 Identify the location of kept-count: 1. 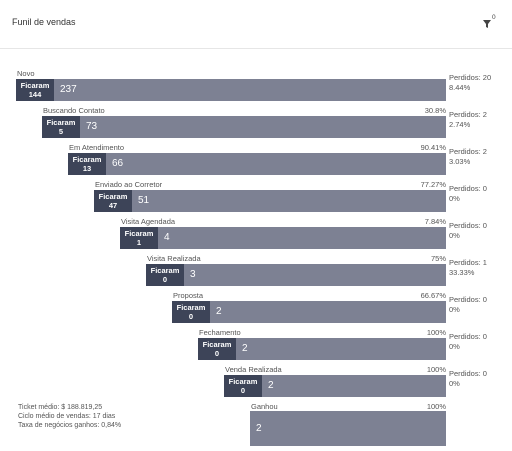
(139, 242).